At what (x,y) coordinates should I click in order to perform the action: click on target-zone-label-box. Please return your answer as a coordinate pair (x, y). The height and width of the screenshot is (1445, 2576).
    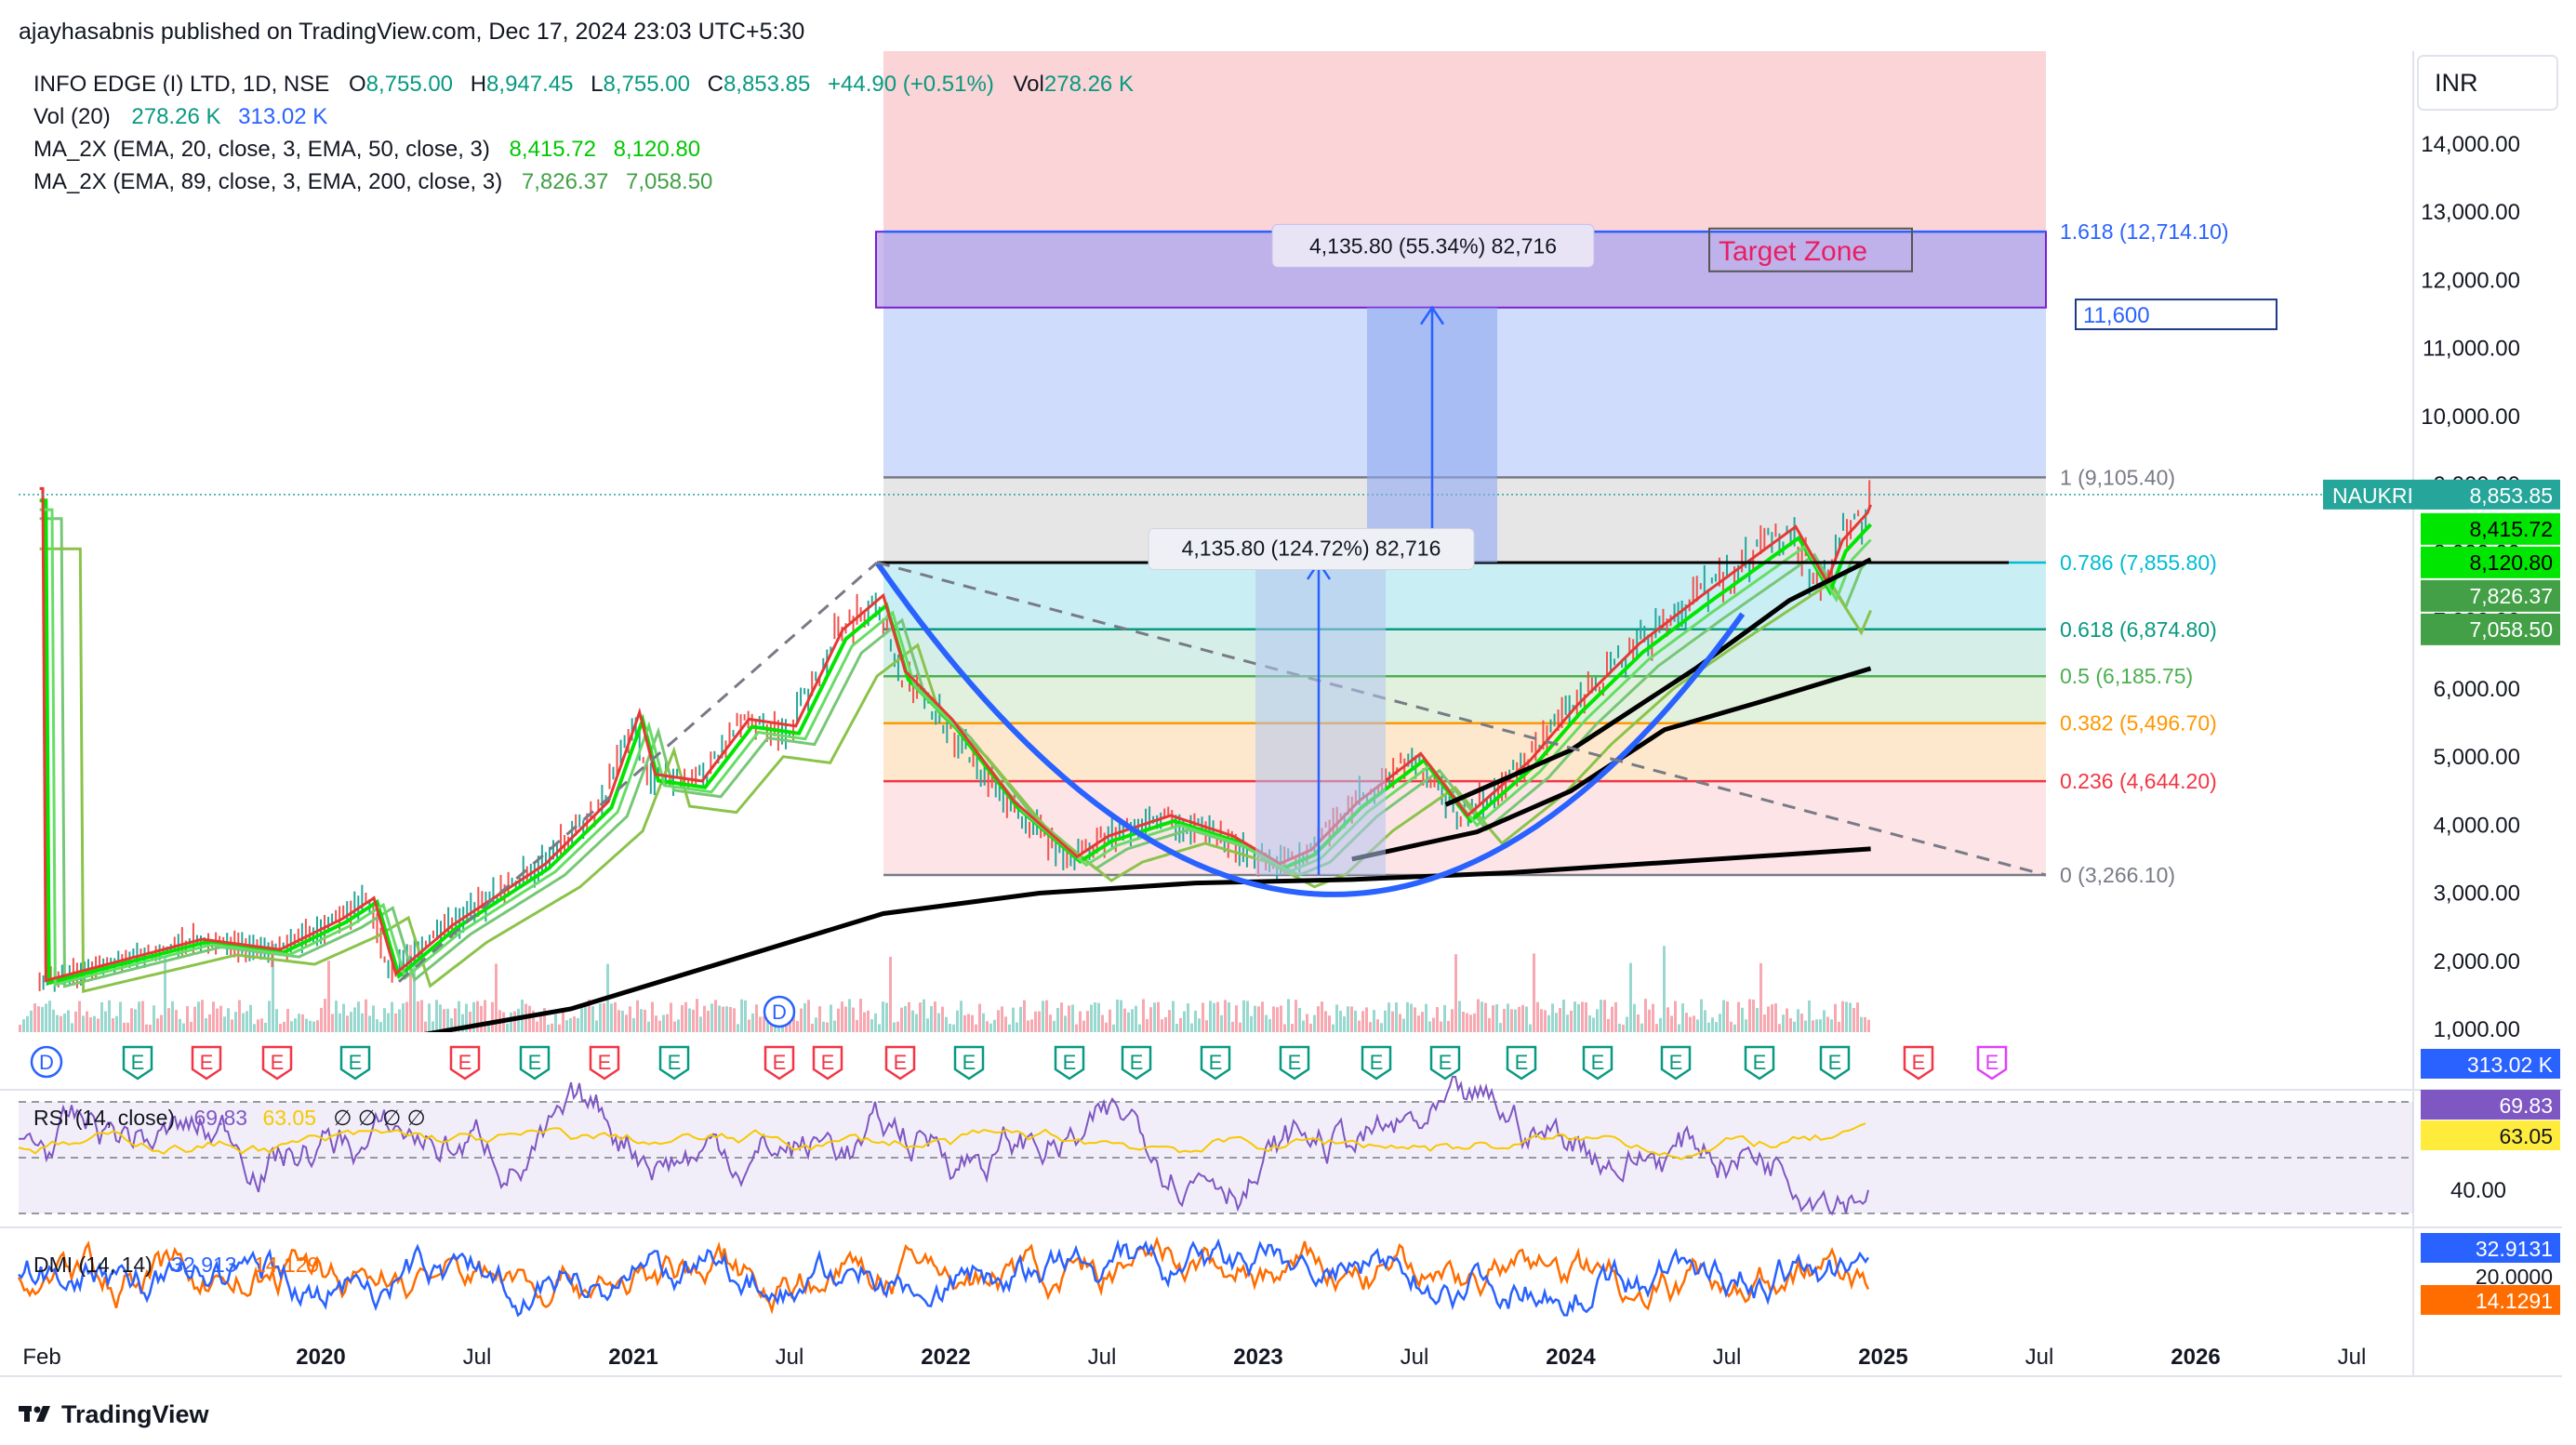
    Looking at the image, I should click on (1810, 249).